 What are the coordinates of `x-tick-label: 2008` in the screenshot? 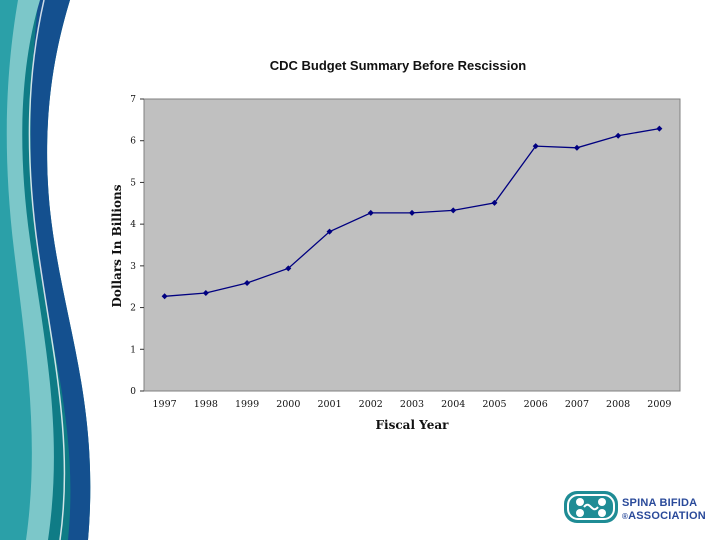 It's located at (618, 404).